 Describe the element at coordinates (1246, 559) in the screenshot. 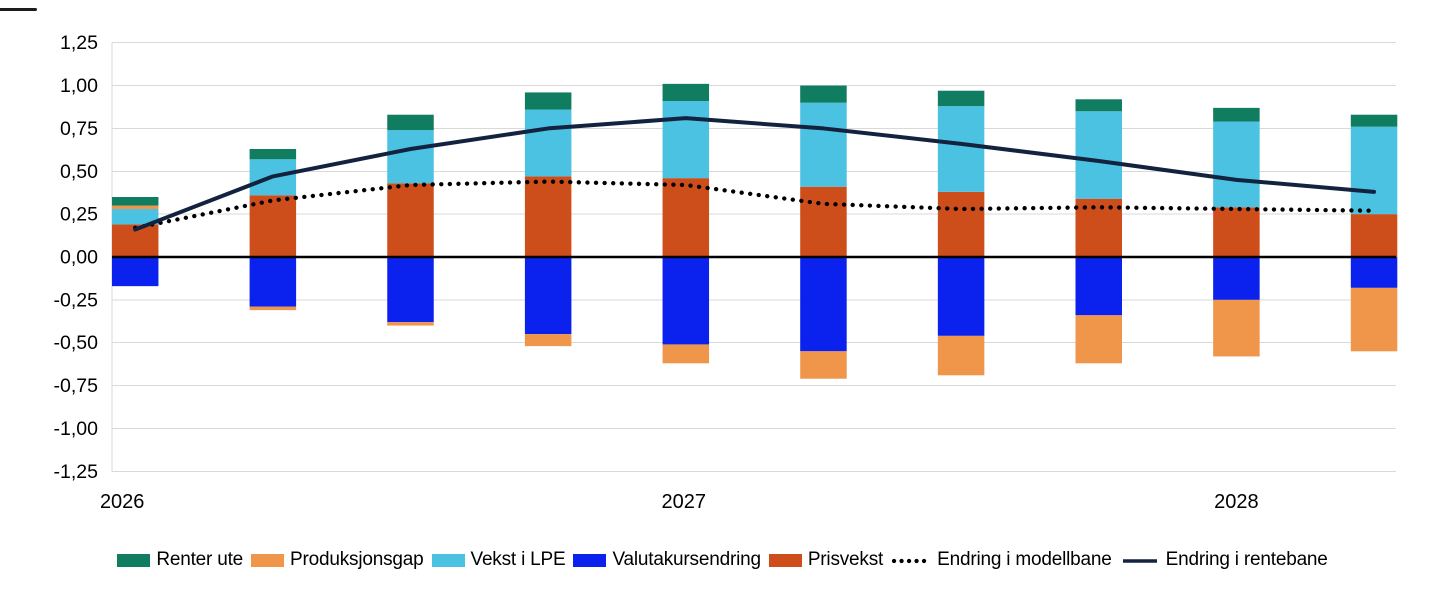

I see `legend-label-endring-i-rentebane: Endring i rentebane` at that location.